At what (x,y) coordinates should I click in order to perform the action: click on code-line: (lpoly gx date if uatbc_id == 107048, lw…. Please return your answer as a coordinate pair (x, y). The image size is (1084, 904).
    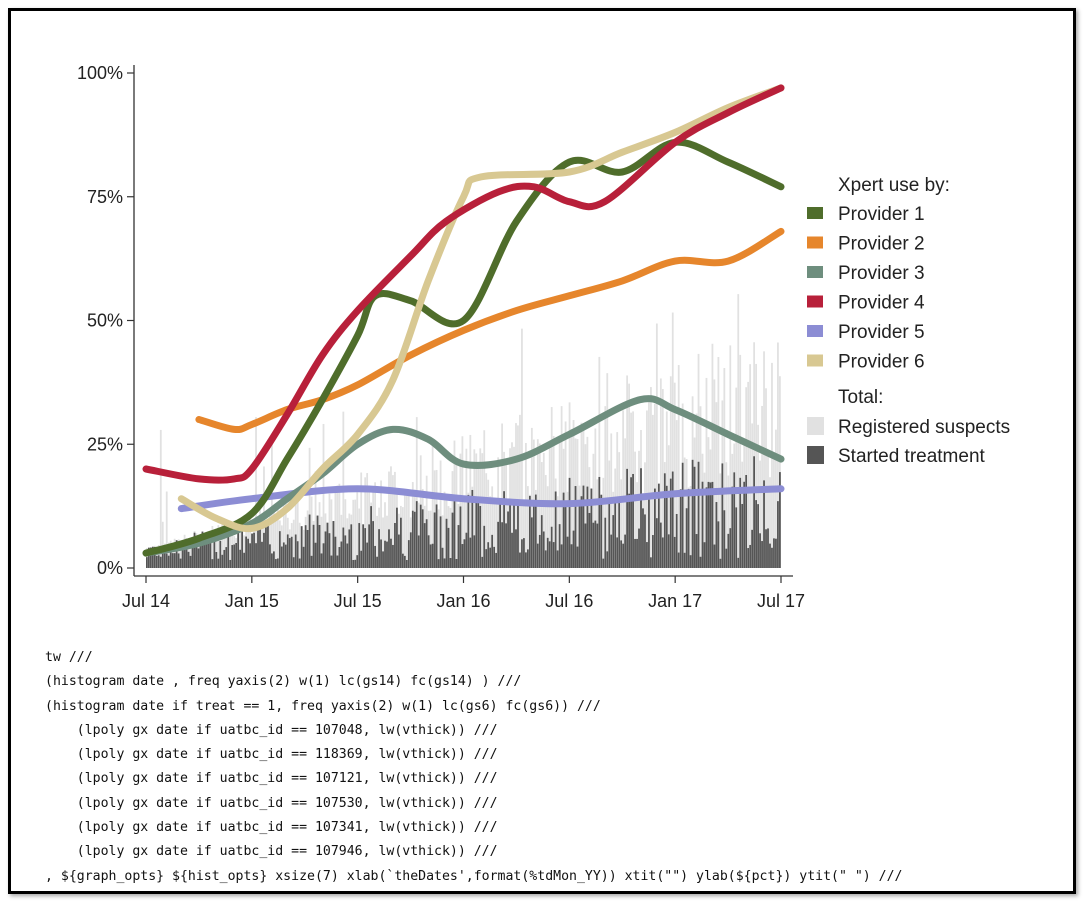
    Looking at the image, I should click on (271, 730).